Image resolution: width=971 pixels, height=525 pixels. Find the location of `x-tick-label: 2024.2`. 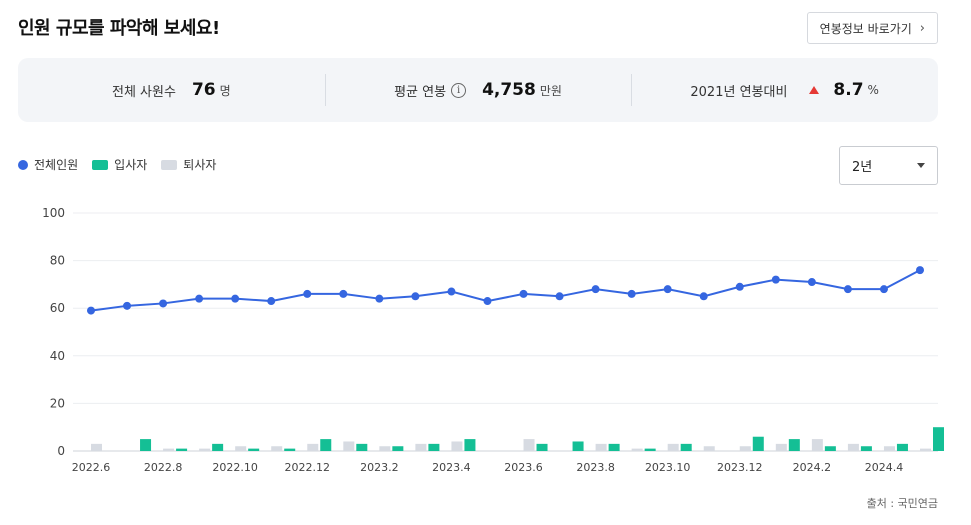

x-tick-label: 2024.2 is located at coordinates (812, 467).